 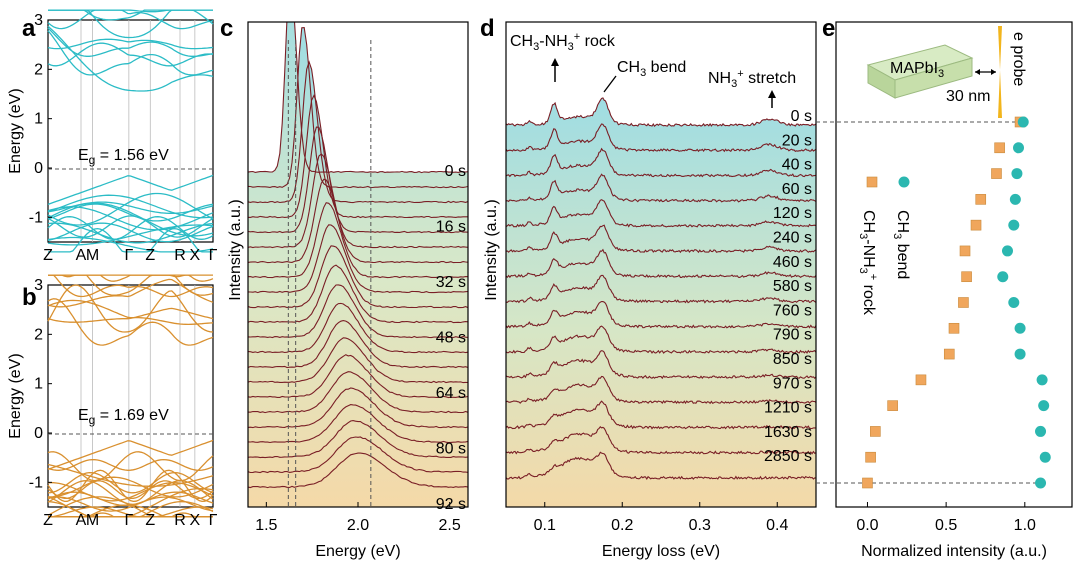 I want to click on panel-c-xlabel: Energy (eV), so click(x=357, y=551).